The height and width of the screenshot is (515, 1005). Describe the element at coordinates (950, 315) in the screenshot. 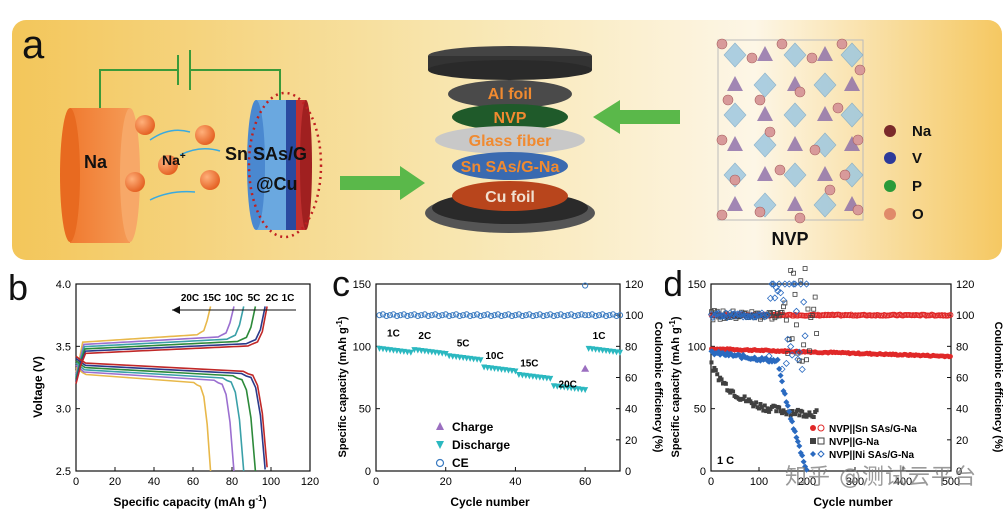

I see `d-sn-ce-point` at that location.